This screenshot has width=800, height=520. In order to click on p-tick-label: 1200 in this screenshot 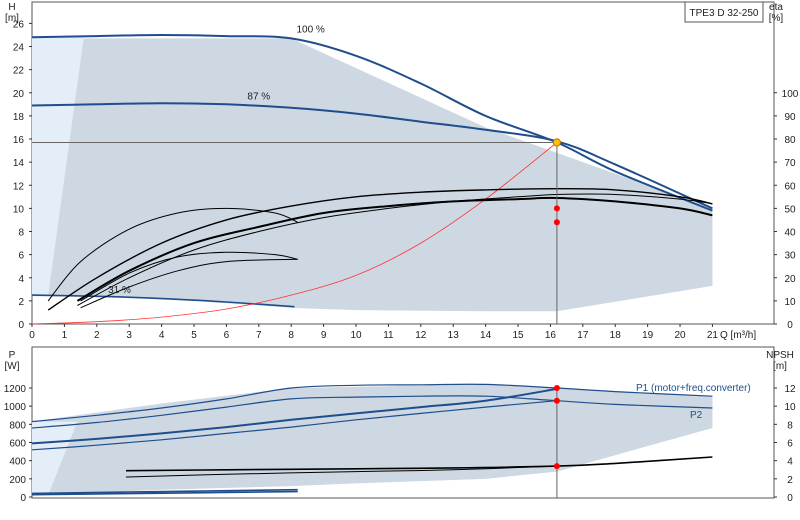, I will do `click(15, 389)`.